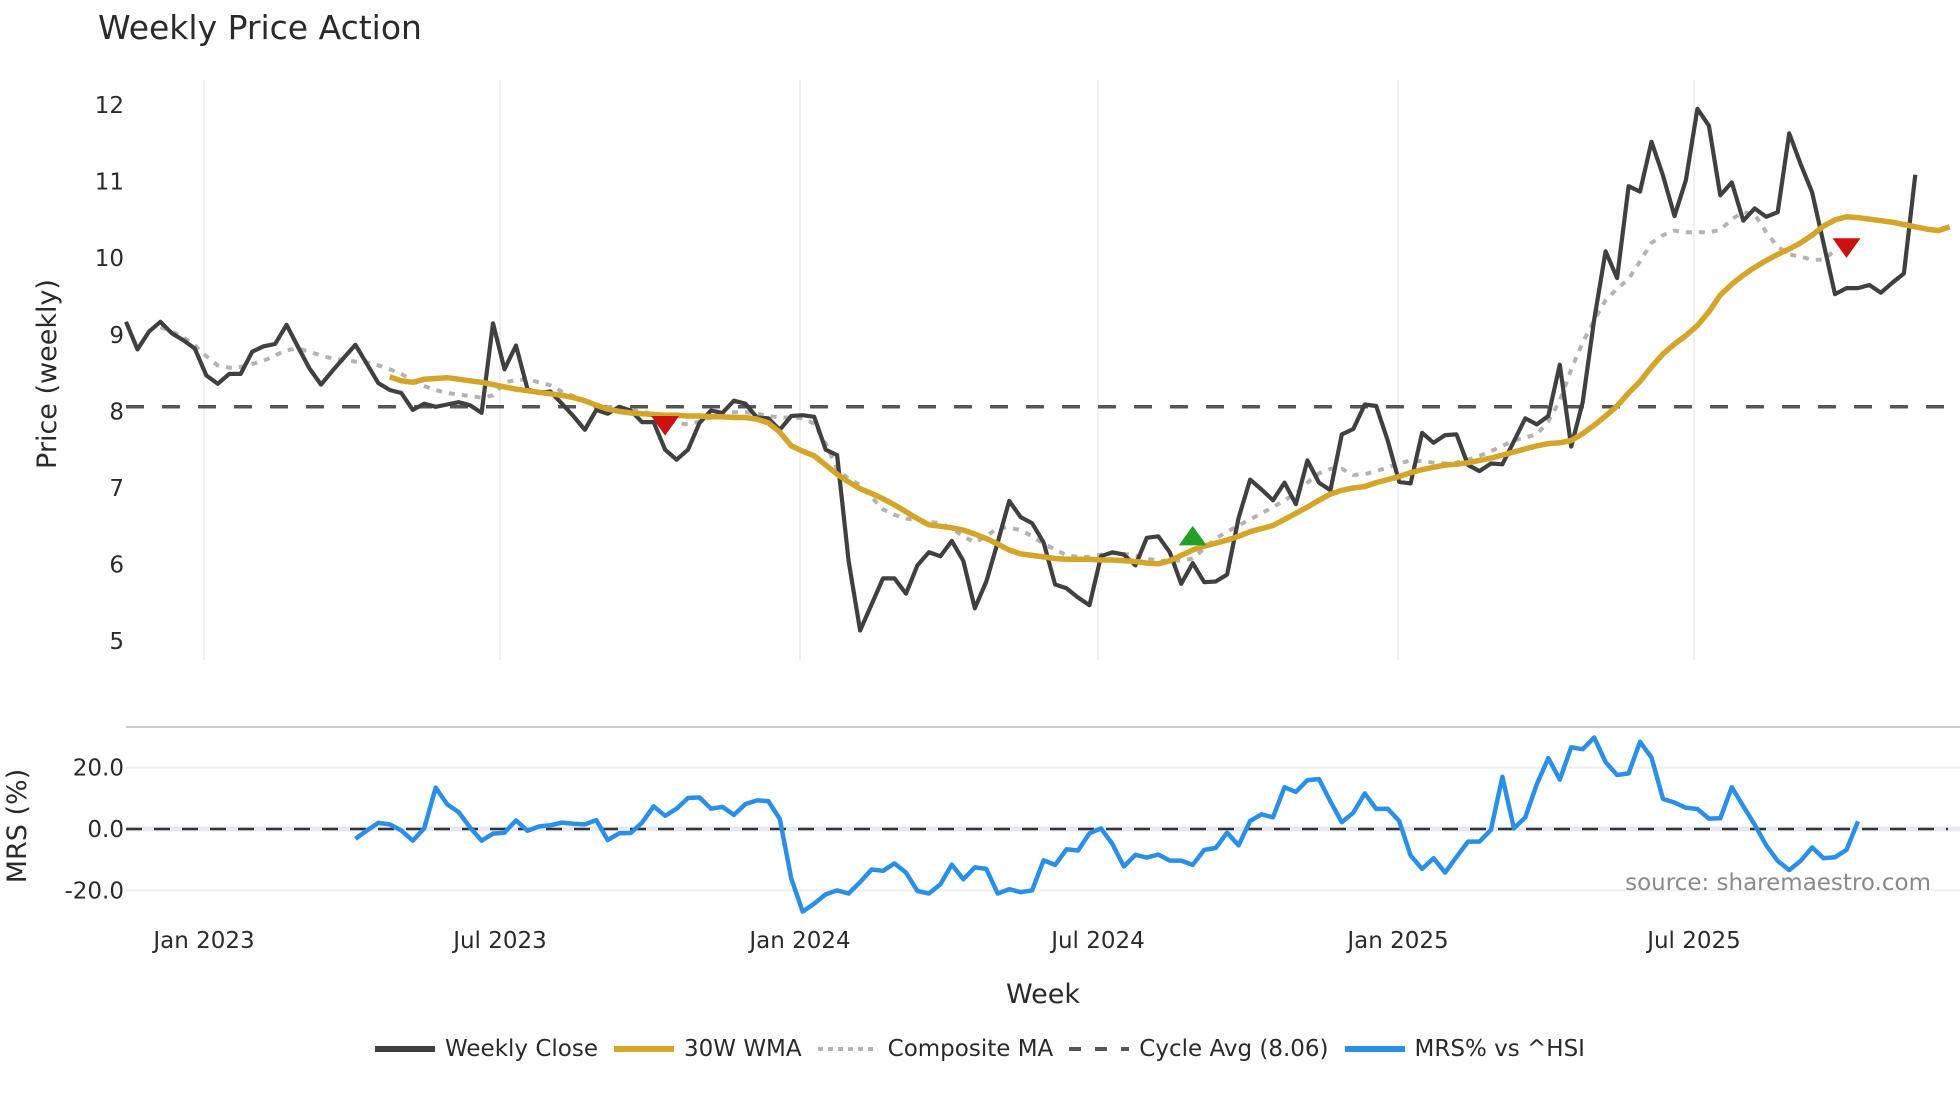 The height and width of the screenshot is (1102, 1960). I want to click on legend-item: Cycle Avg (8.06), so click(1199, 1049).